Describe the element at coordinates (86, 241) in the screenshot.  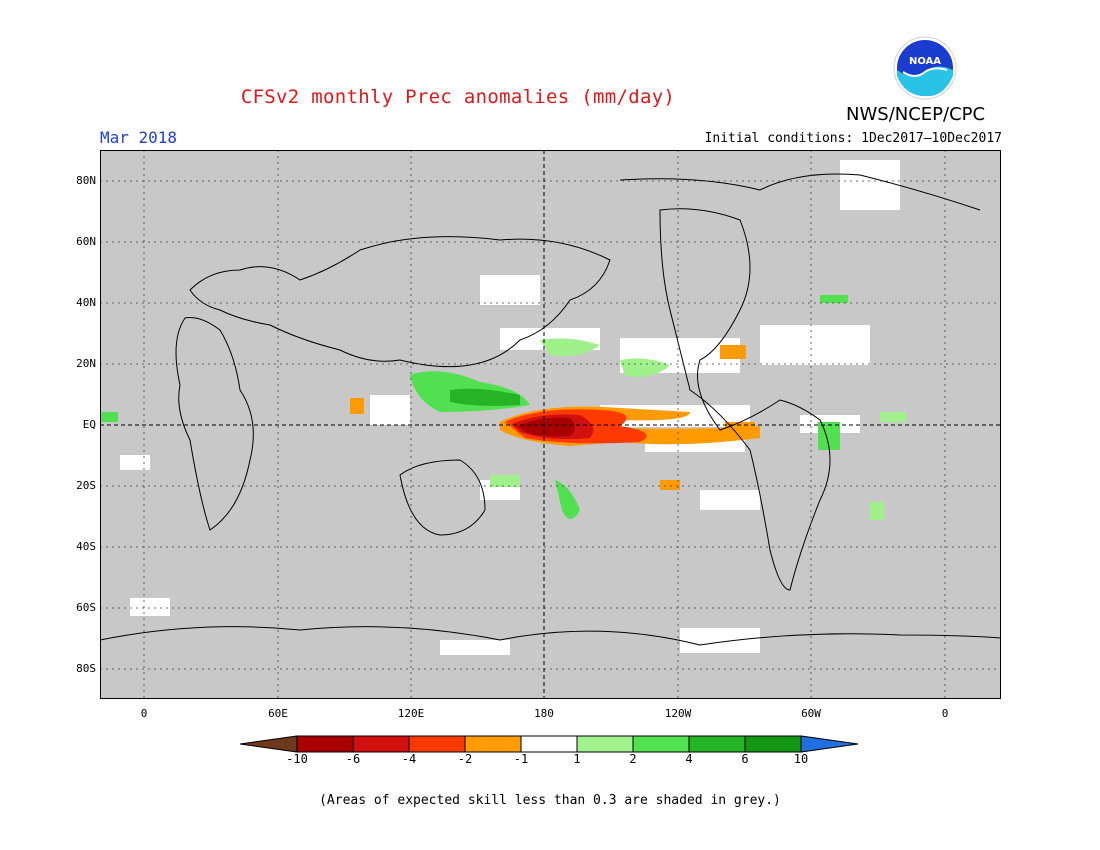
I see `lat-label-60n: 60N` at that location.